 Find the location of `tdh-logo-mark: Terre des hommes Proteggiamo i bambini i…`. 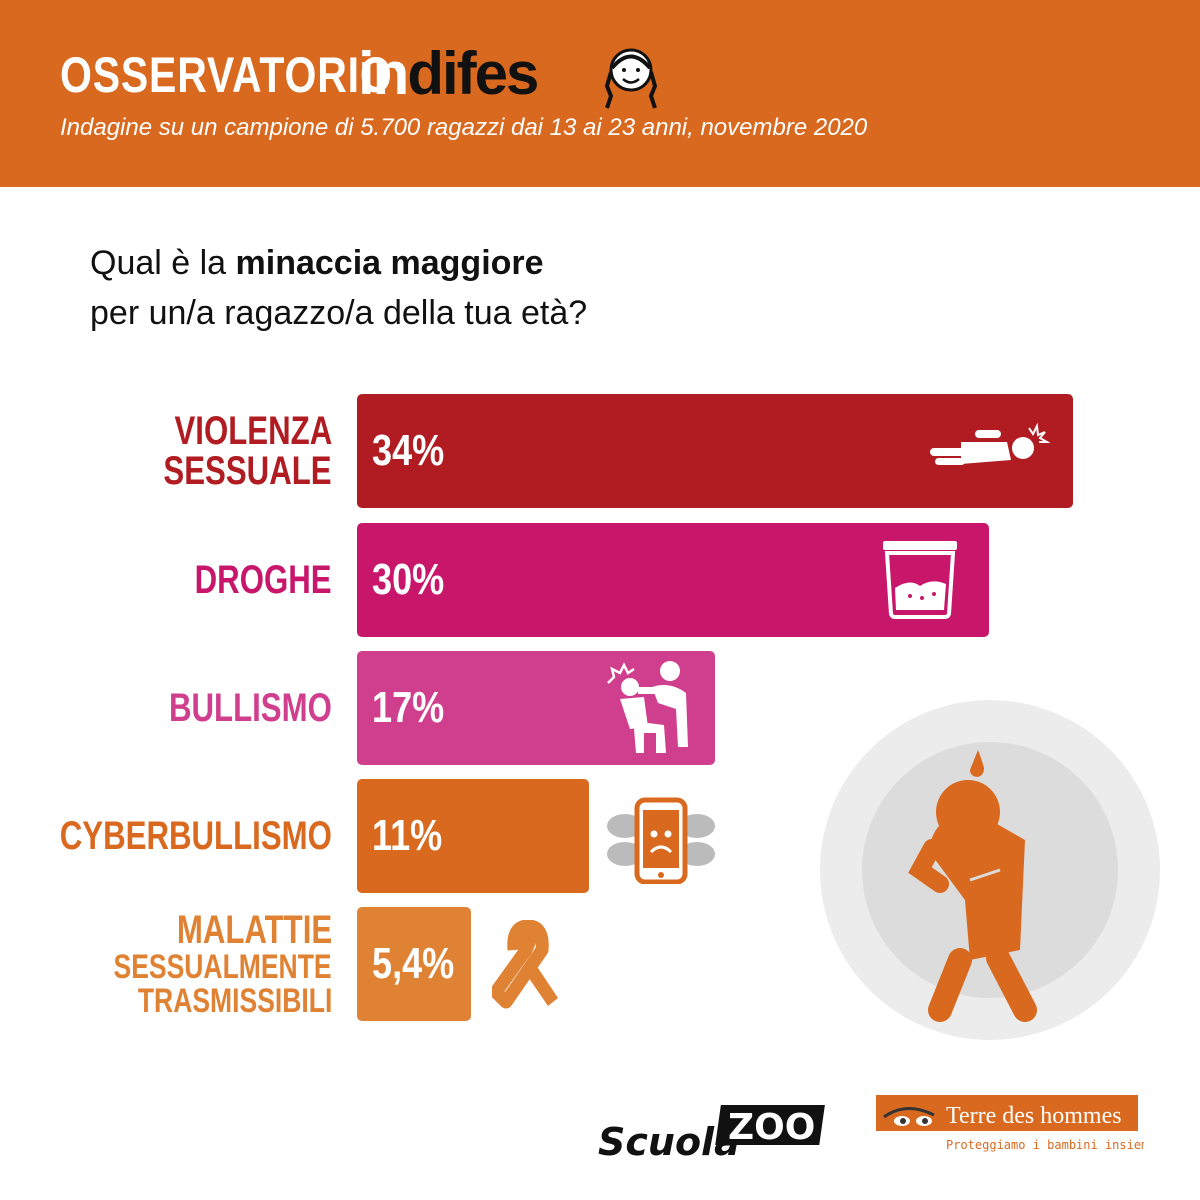

tdh-logo-mark: Terre des hommes Proteggiamo i bambini i… is located at coordinates (1016, 1123).